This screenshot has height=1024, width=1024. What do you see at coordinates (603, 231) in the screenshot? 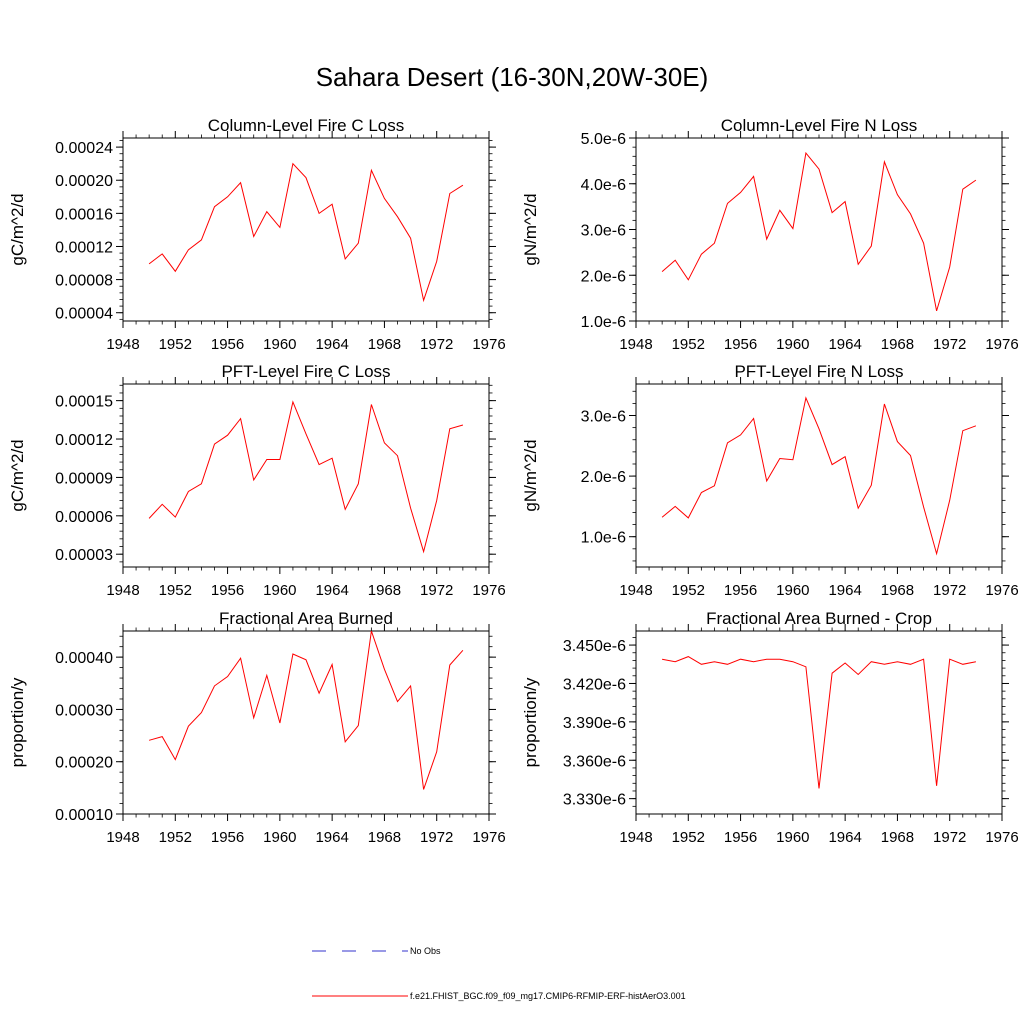
I see `y-tick-label: 3.0e-6` at bounding box center [603, 231].